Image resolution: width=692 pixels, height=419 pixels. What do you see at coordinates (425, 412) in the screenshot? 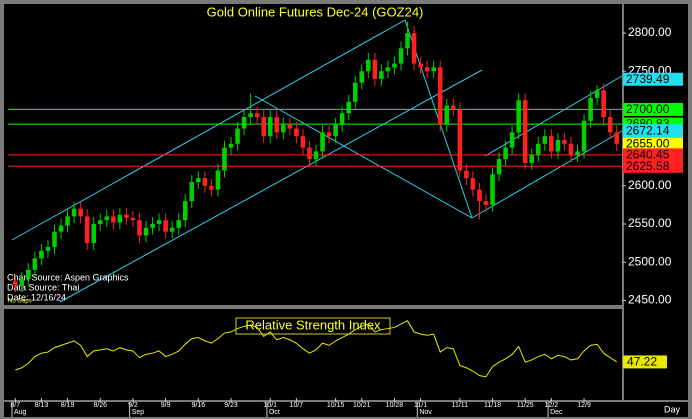
I see `month-label: Nov` at bounding box center [425, 412].